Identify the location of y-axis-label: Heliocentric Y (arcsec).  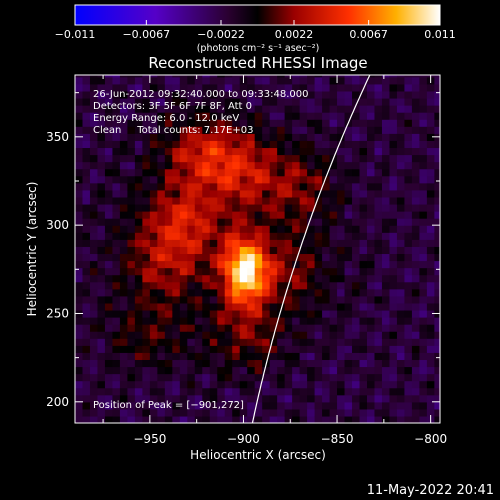
(32, 249).